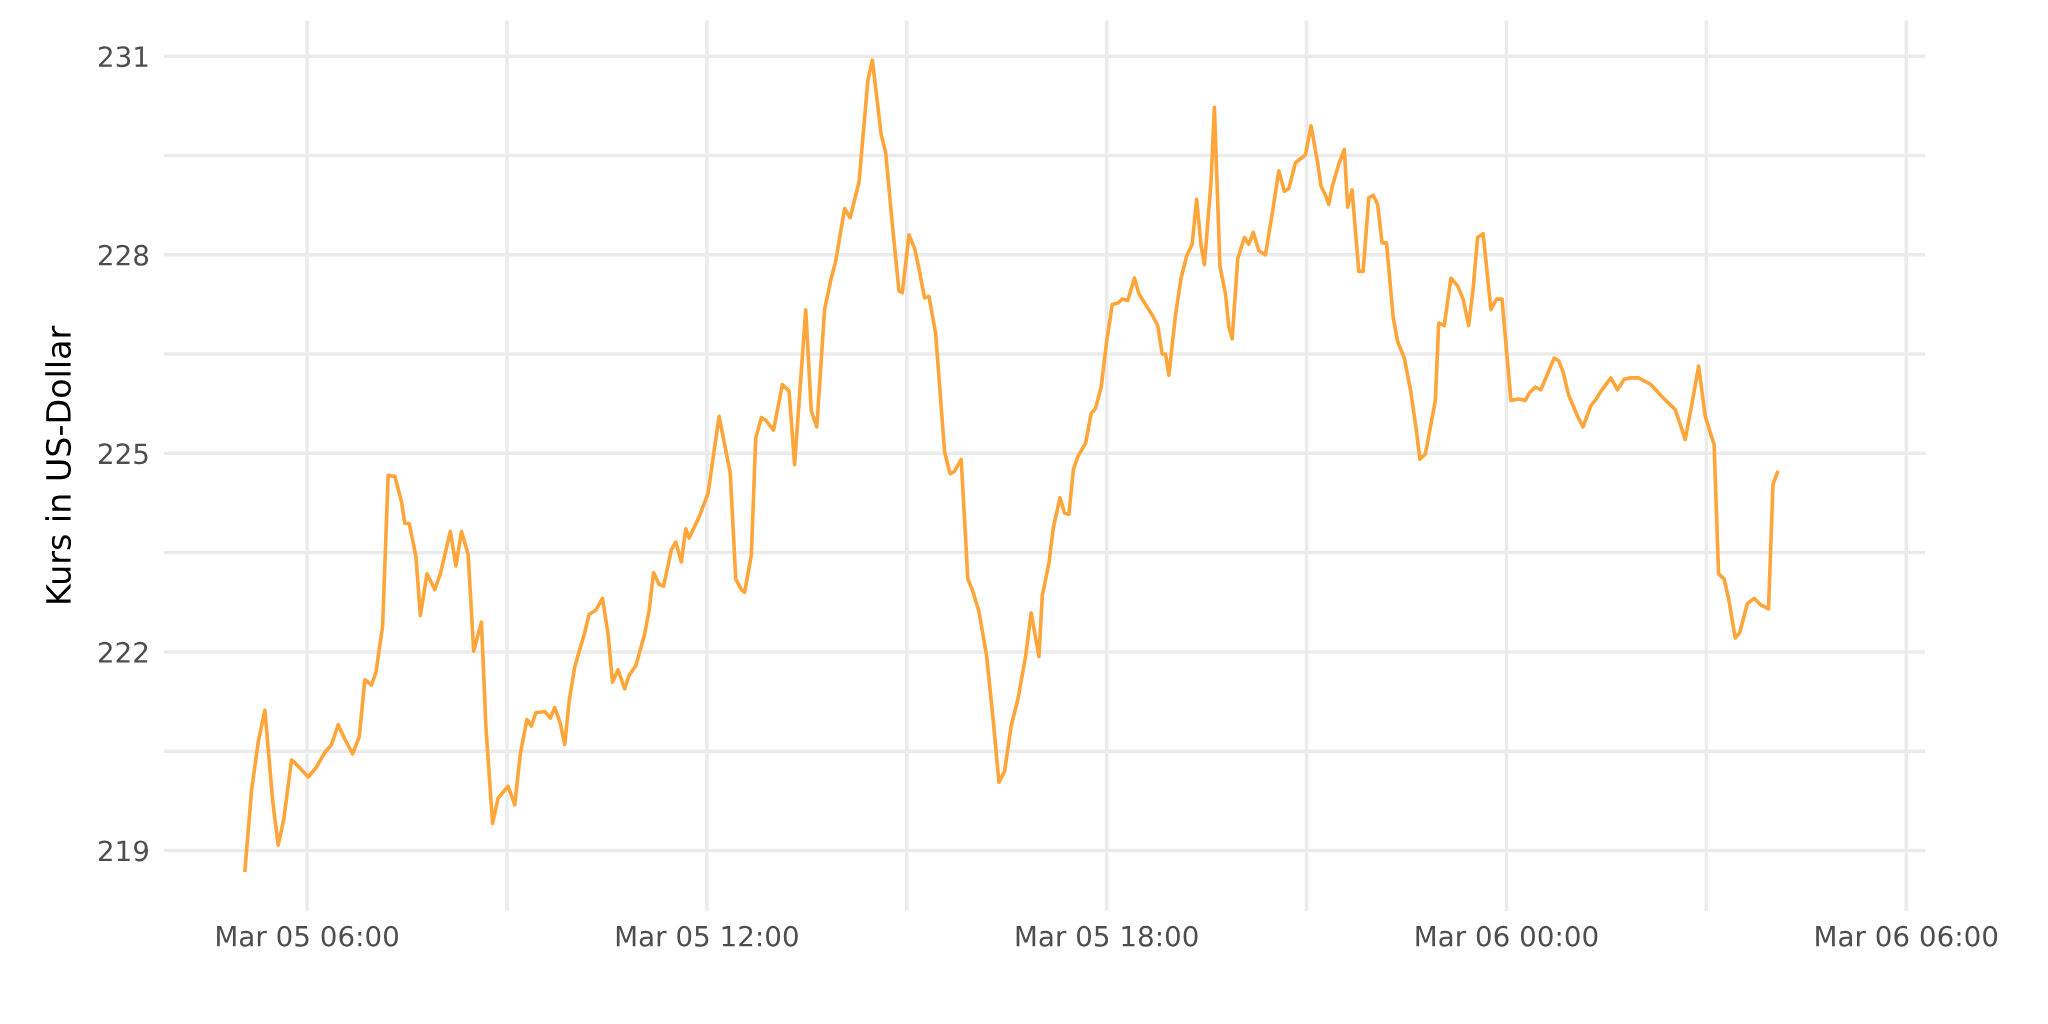  Describe the element at coordinates (123, 652) in the screenshot. I see `y-tick-label: 222` at that location.